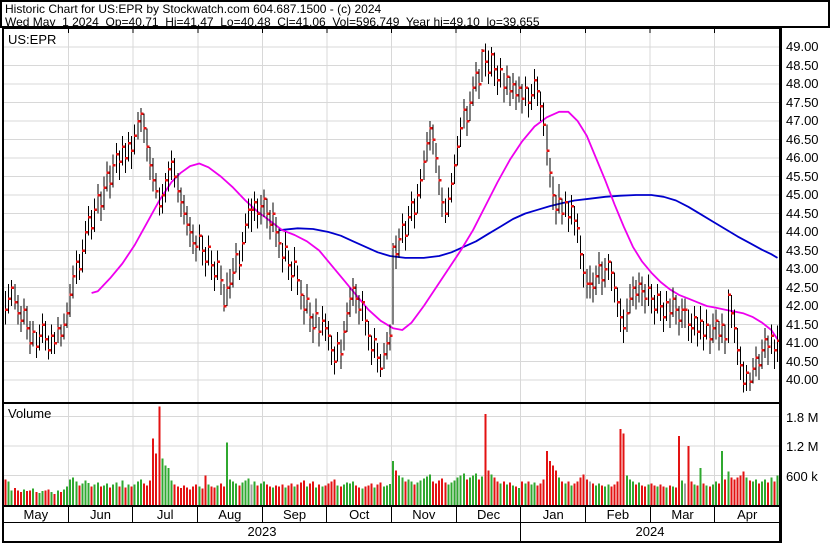 Image resolution: width=830 pixels, height=543 pixels. What do you see at coordinates (392, 515) in the screenshot?
I see `month-axis: May Jun Jul Aug Sep Oct Nov Dec Jan Feb Mar Apr` at bounding box center [392, 515].